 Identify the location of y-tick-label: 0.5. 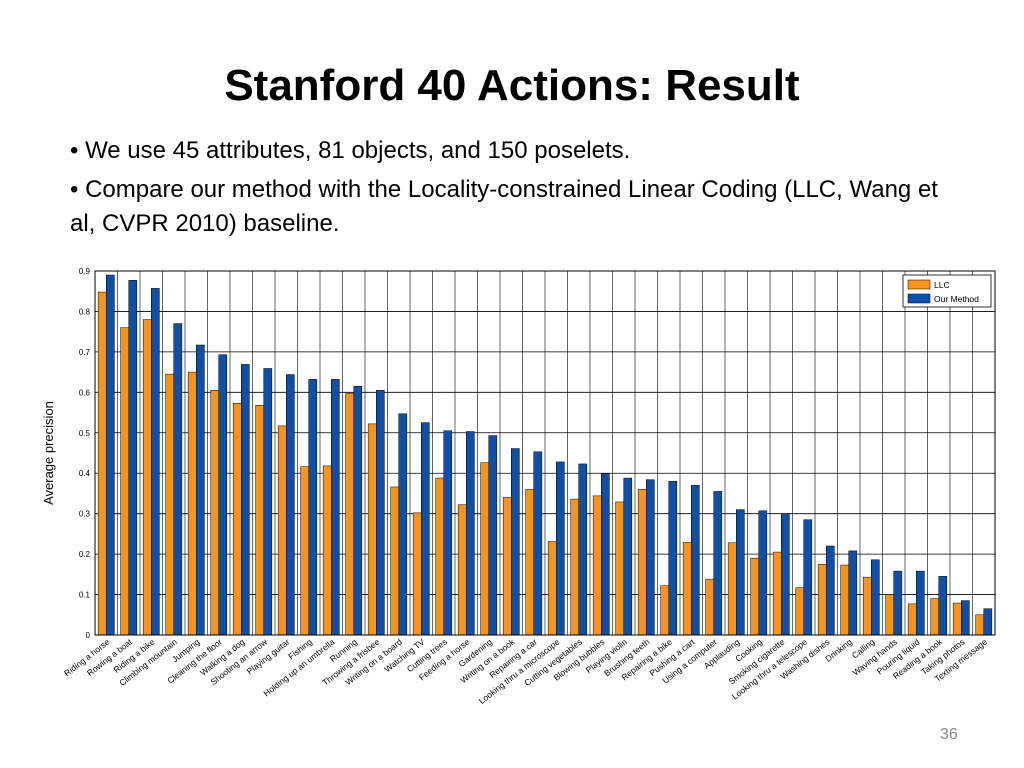
(85, 433).